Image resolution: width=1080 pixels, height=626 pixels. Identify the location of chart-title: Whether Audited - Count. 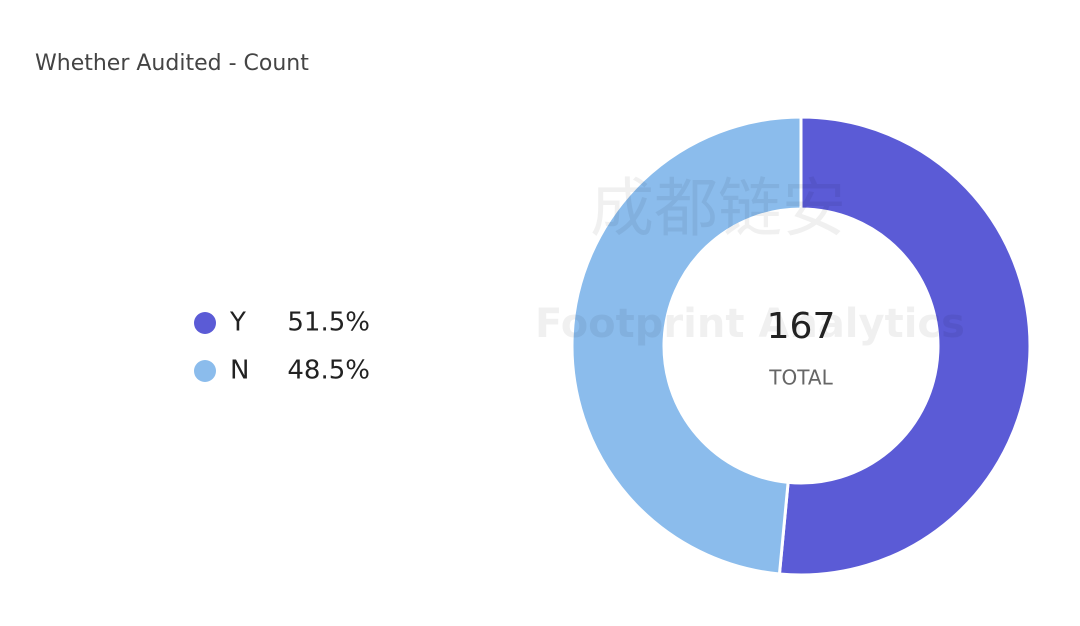
(172, 63).